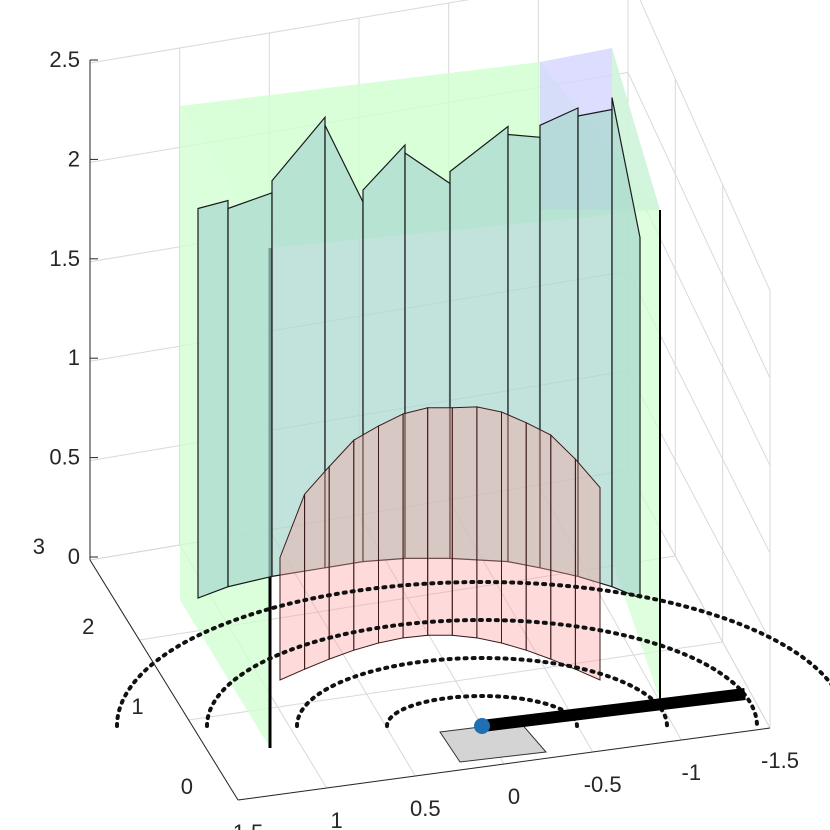 This screenshot has height=830, width=830. What do you see at coordinates (74, 357) in the screenshot?
I see `z-tick-label: 1` at bounding box center [74, 357].